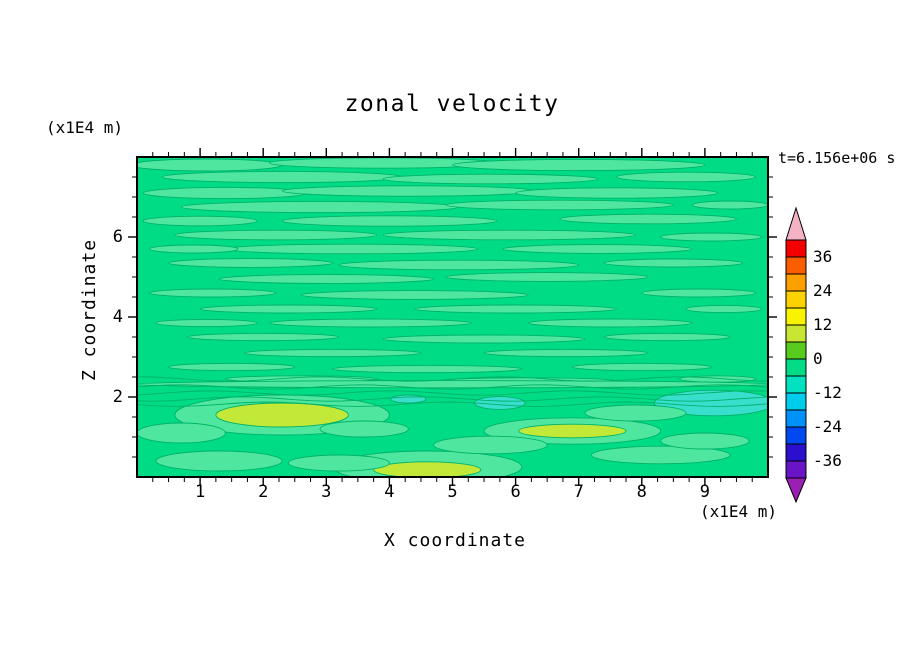 This screenshot has height=654, width=904. I want to click on colorbar-tick-label: -36, so click(827, 460).